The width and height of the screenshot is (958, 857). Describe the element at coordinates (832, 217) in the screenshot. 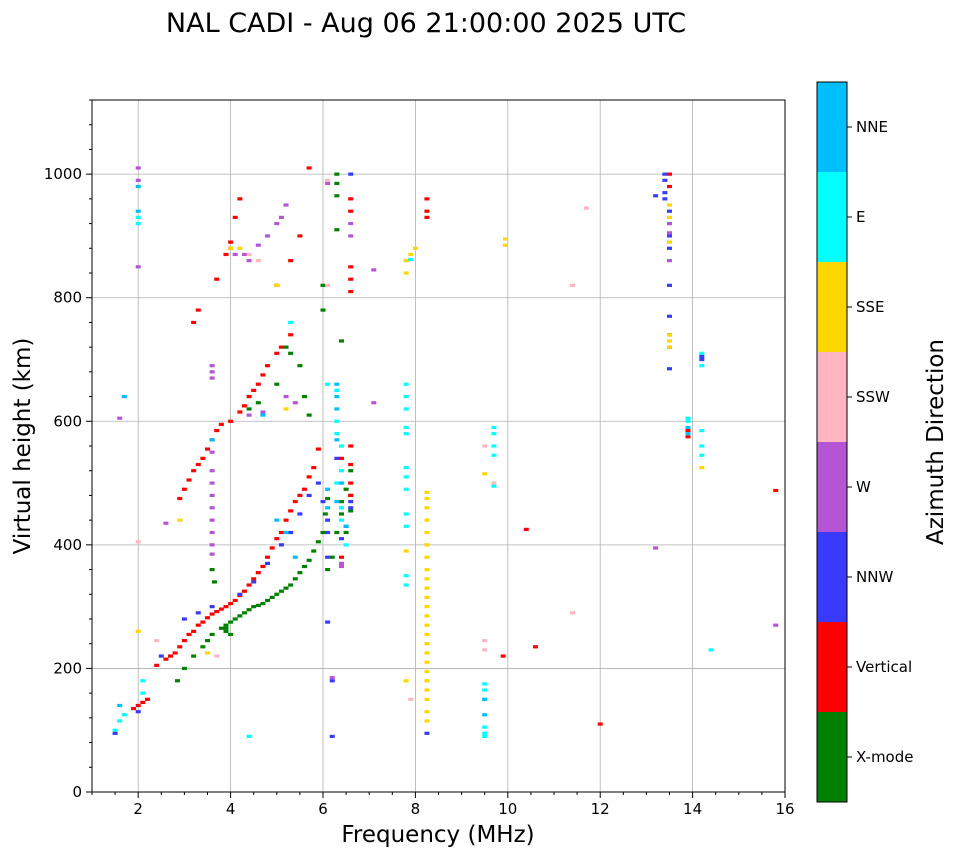

I see `colorbar-swatch-e` at that location.